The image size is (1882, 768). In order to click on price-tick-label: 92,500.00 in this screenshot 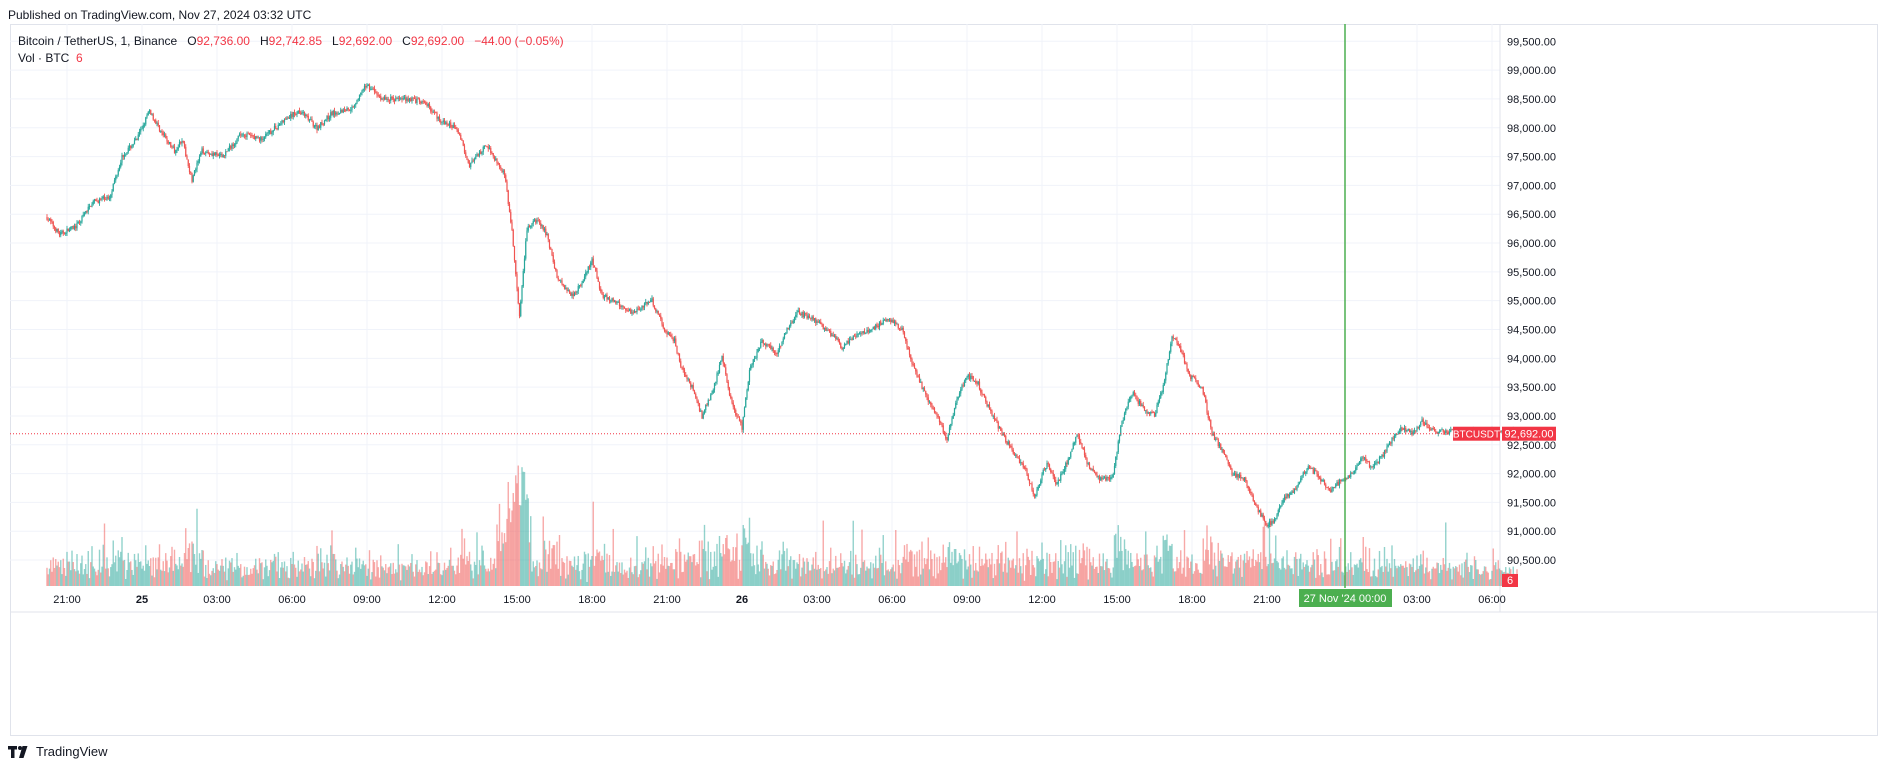, I will do `click(1531, 446)`.